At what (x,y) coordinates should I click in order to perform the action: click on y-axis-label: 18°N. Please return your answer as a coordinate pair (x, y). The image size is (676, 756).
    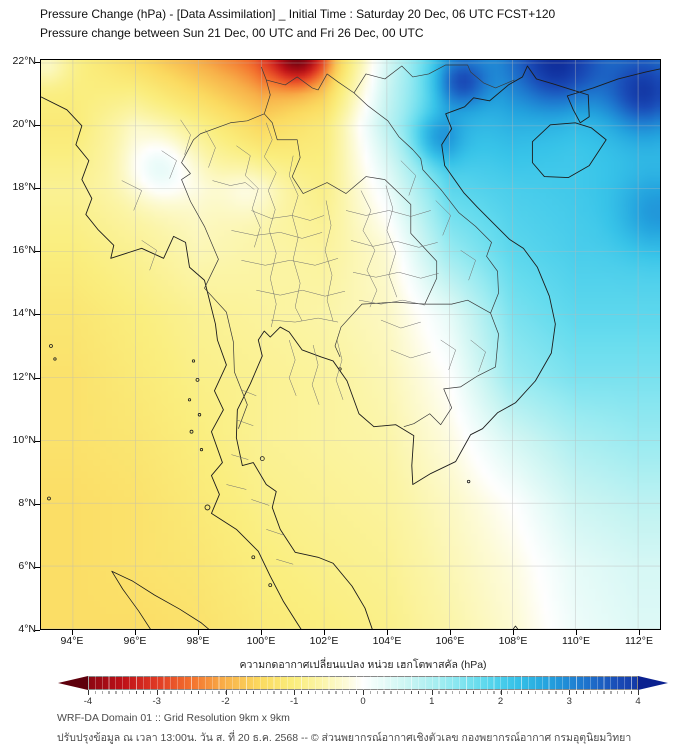
    Looking at the image, I should click on (24, 187).